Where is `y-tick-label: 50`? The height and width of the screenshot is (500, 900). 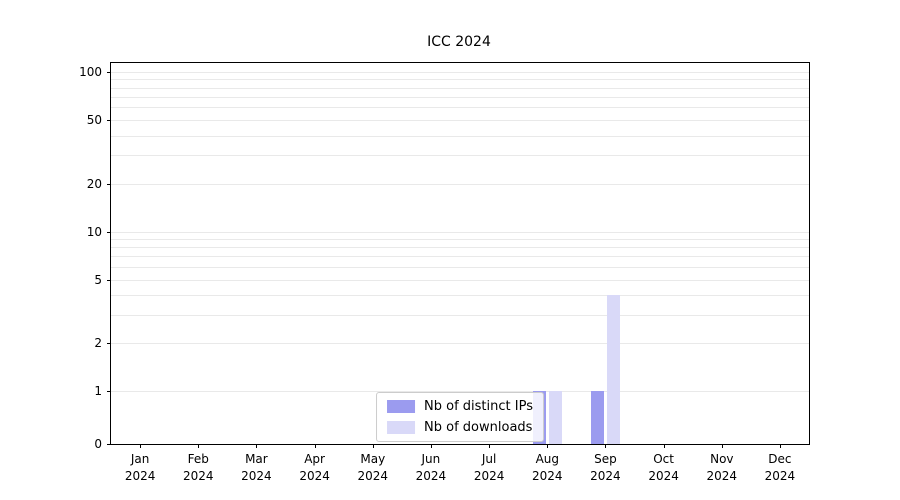
y-tick-label: 50 is located at coordinates (94, 120).